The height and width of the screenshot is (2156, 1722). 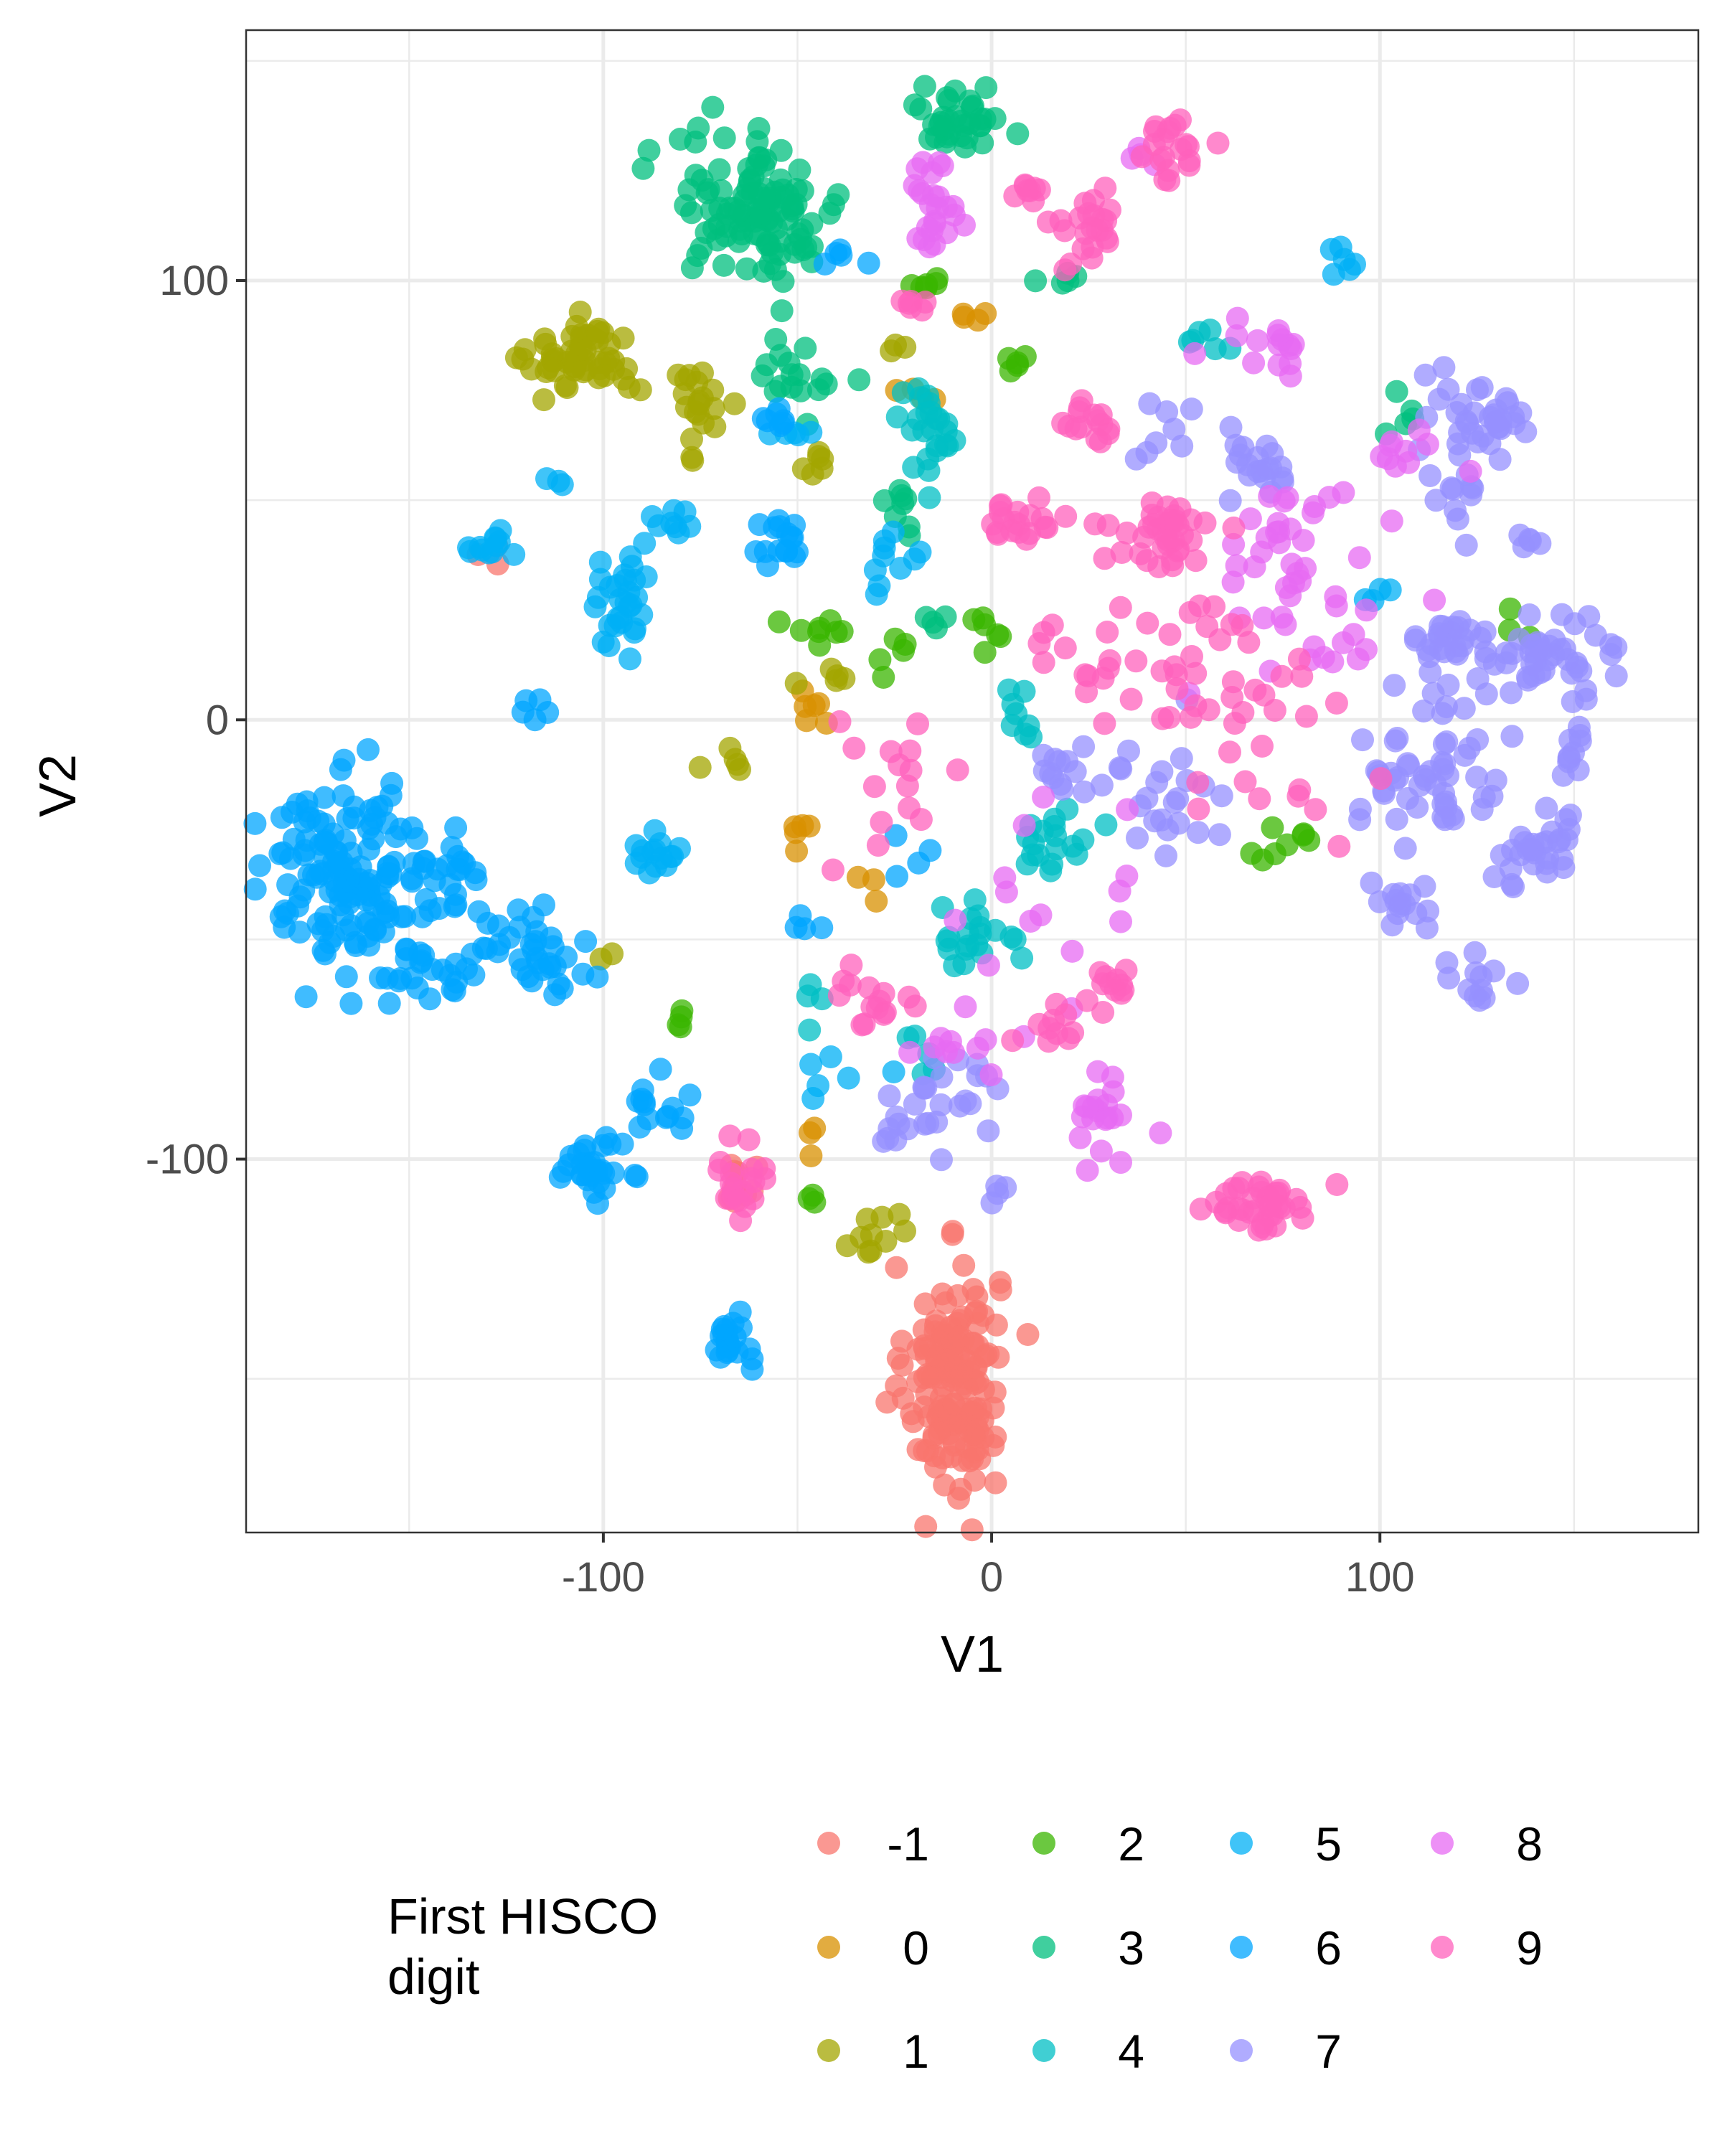 What do you see at coordinates (1180, 1947) in the screenshot?
I see `legend-items: -1 0 1 2 3 4 5 6 7 8 9` at bounding box center [1180, 1947].